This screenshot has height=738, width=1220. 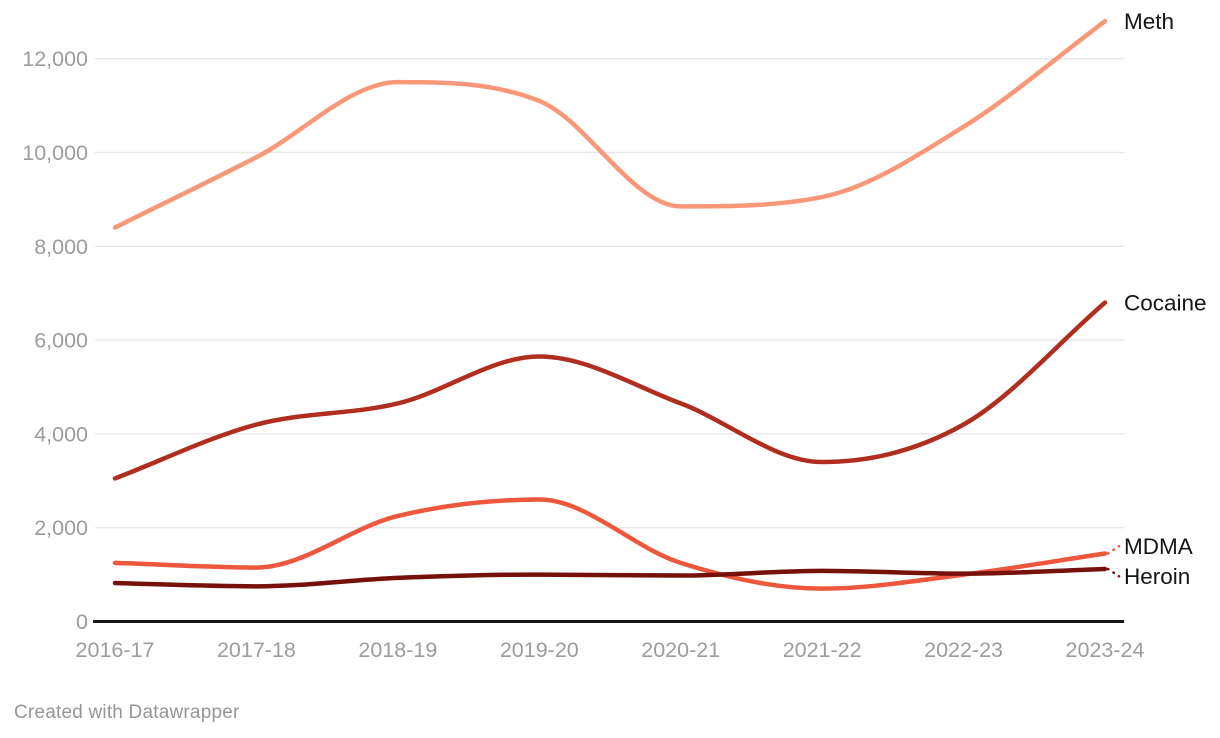 I want to click on datawrapper-credit: Created with Datawrapper, so click(x=127, y=713).